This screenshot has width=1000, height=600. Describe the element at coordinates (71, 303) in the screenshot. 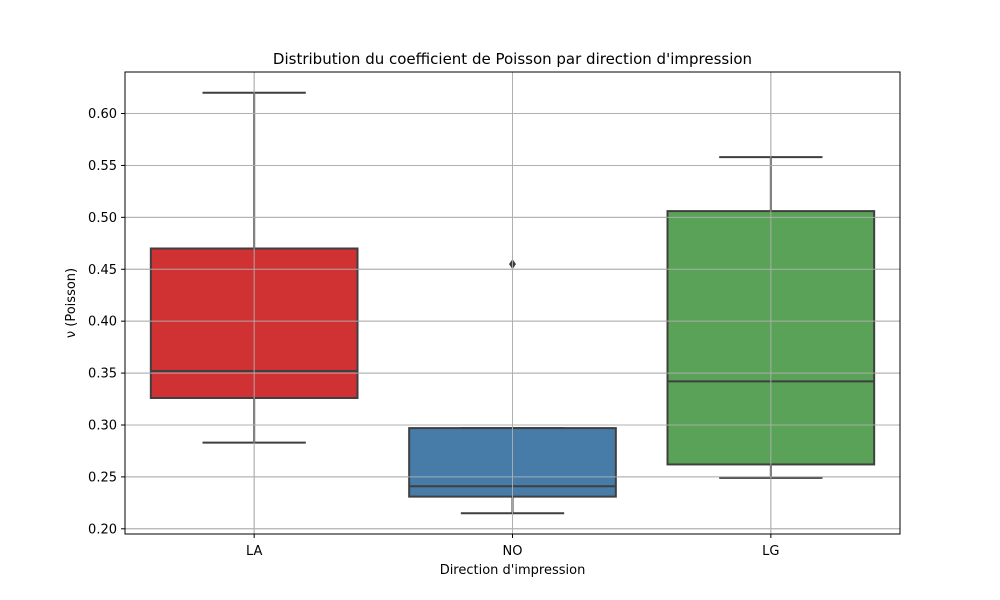

I see `y-axis-label: ν (Poisson)` at that location.